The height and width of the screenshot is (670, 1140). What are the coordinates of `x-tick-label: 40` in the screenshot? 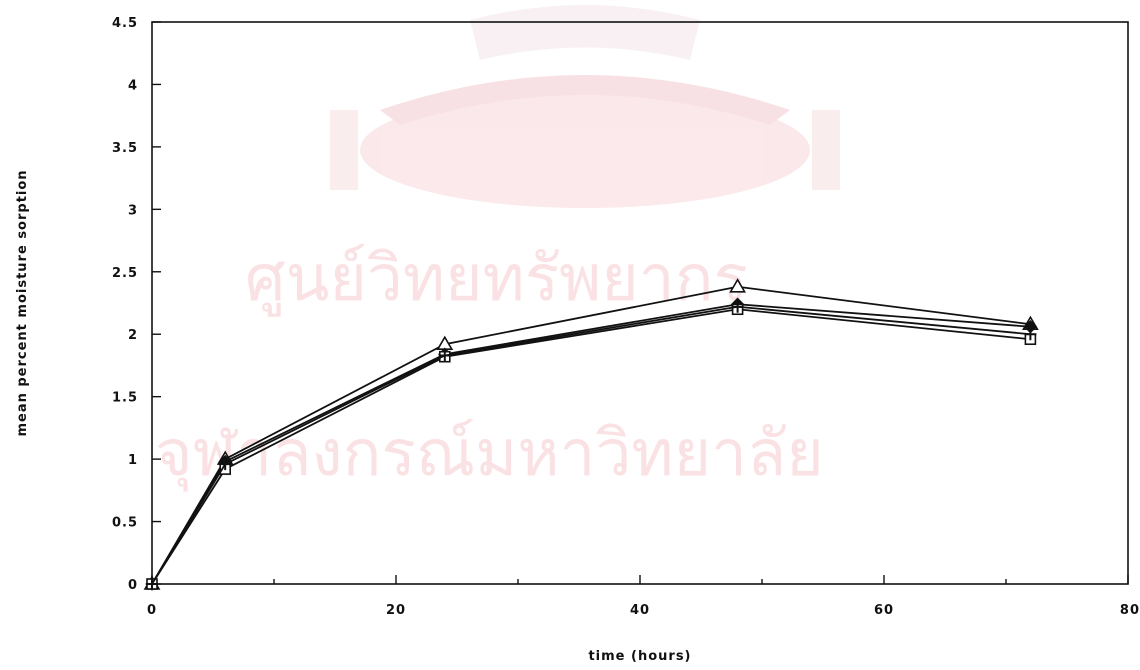 It's located at (640, 610).